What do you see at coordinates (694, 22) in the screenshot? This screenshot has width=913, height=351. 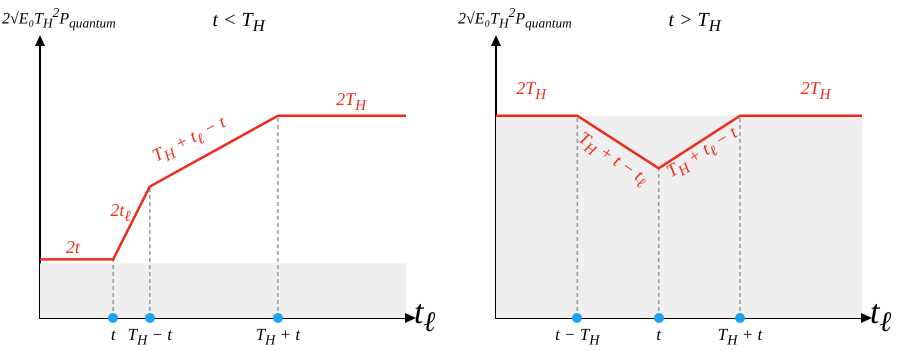 I see `chart-title: t > T$_{H}$` at bounding box center [694, 22].